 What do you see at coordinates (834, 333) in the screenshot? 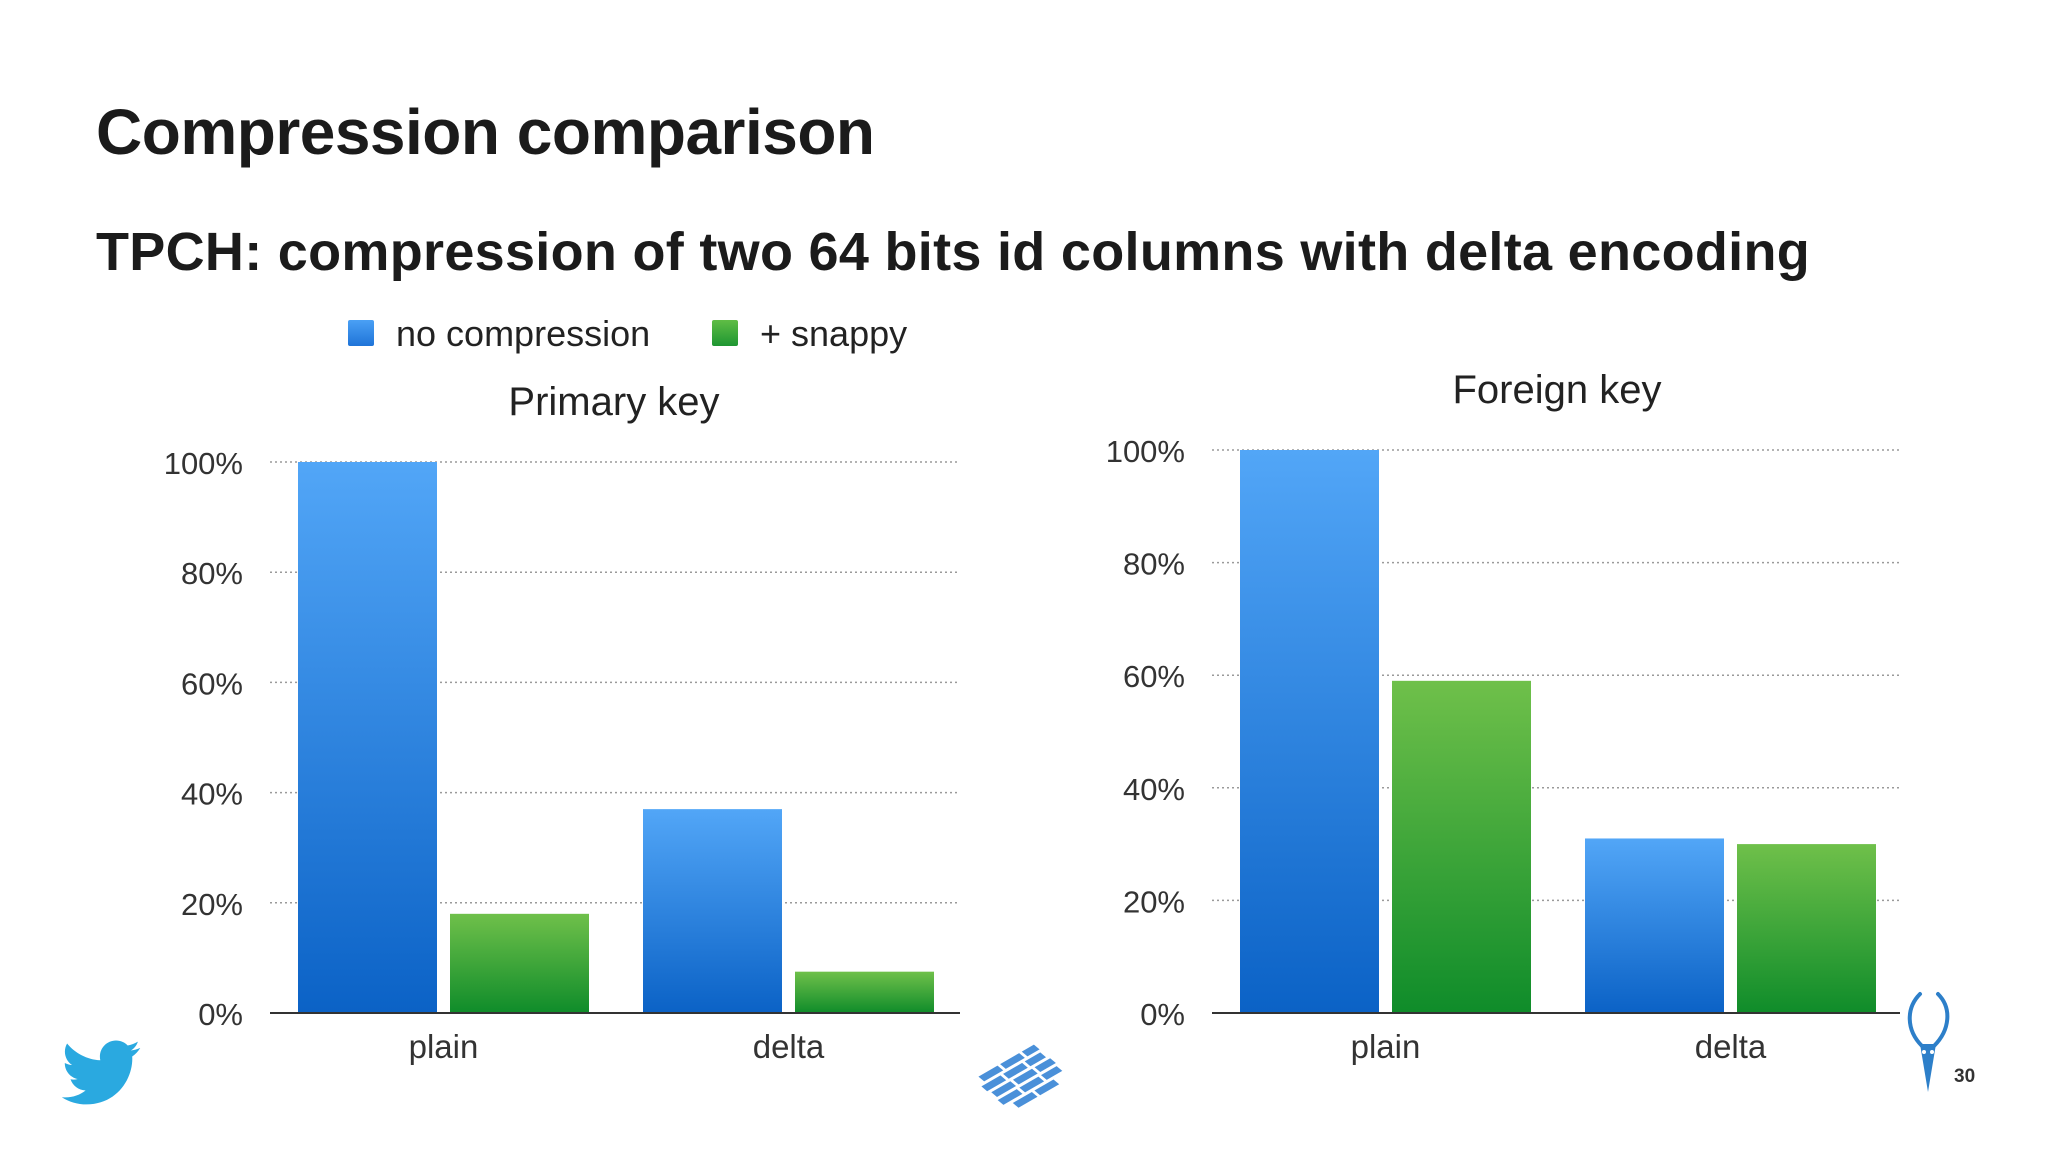
I see `legend-label: + snappy` at bounding box center [834, 333].